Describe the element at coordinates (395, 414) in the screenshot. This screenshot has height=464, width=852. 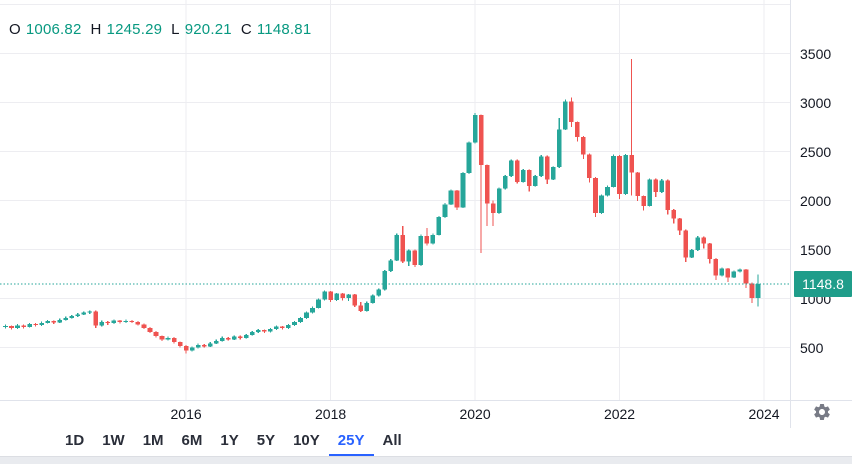
I see `time-axis: 2016 2018 2020 2022 2024` at that location.